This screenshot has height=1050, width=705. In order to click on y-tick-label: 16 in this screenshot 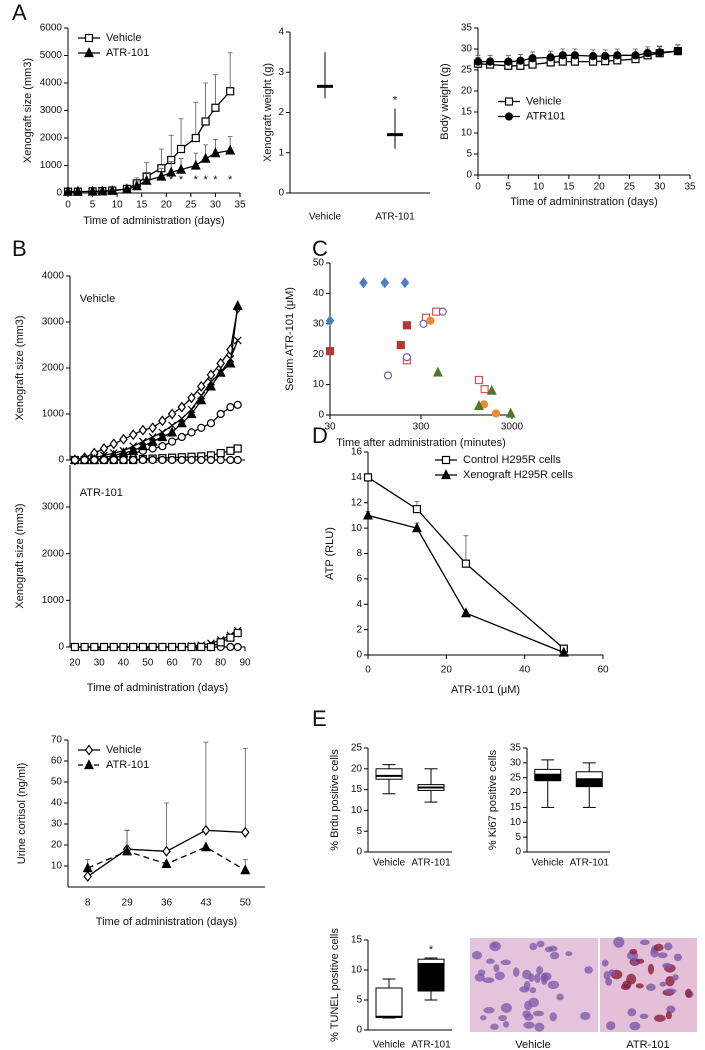, I will do `click(357, 452)`.